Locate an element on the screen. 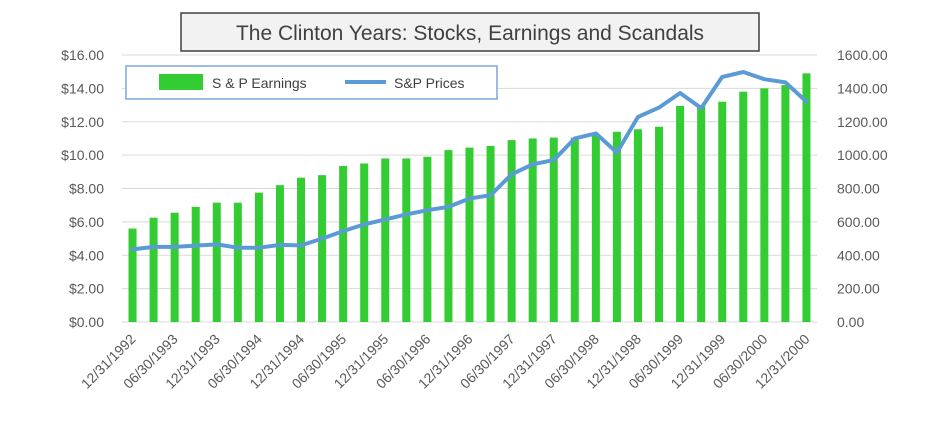 This screenshot has width=942, height=444. right-tick-label: 1000.00 is located at coordinates (862, 155).